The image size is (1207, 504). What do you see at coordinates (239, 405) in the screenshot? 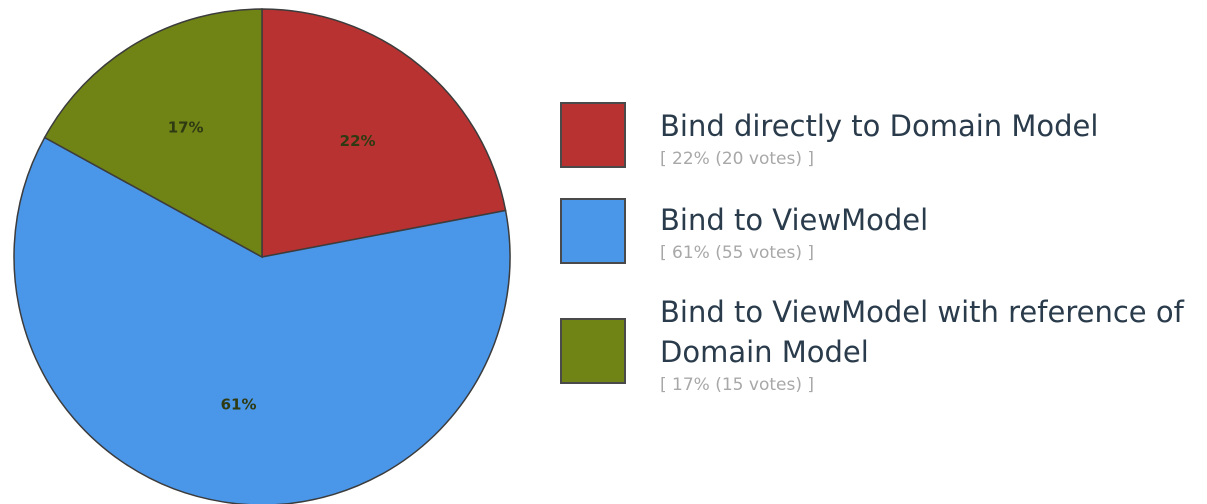
I see `pie-slice-label-viewmodel: 61%` at bounding box center [239, 405].